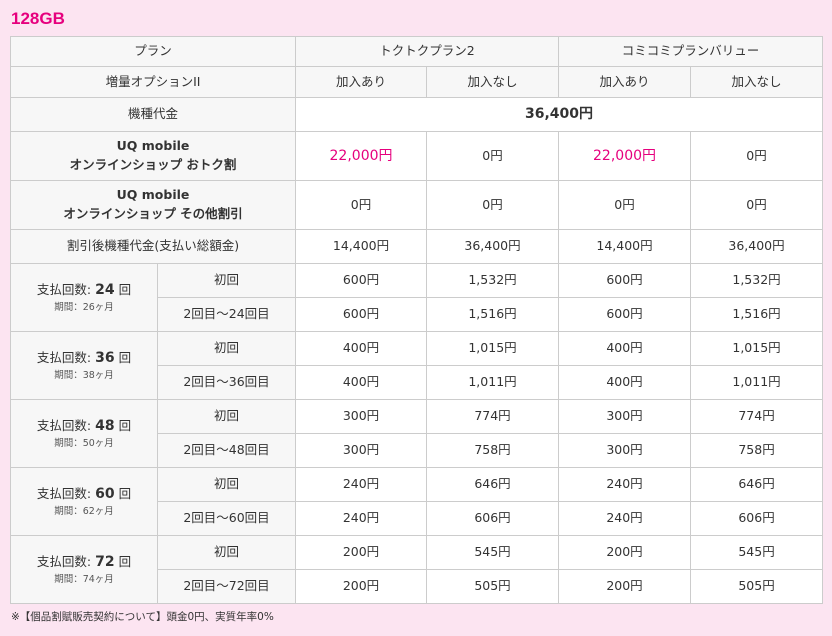  I want to click on device-price-value: 36,400円, so click(559, 114).